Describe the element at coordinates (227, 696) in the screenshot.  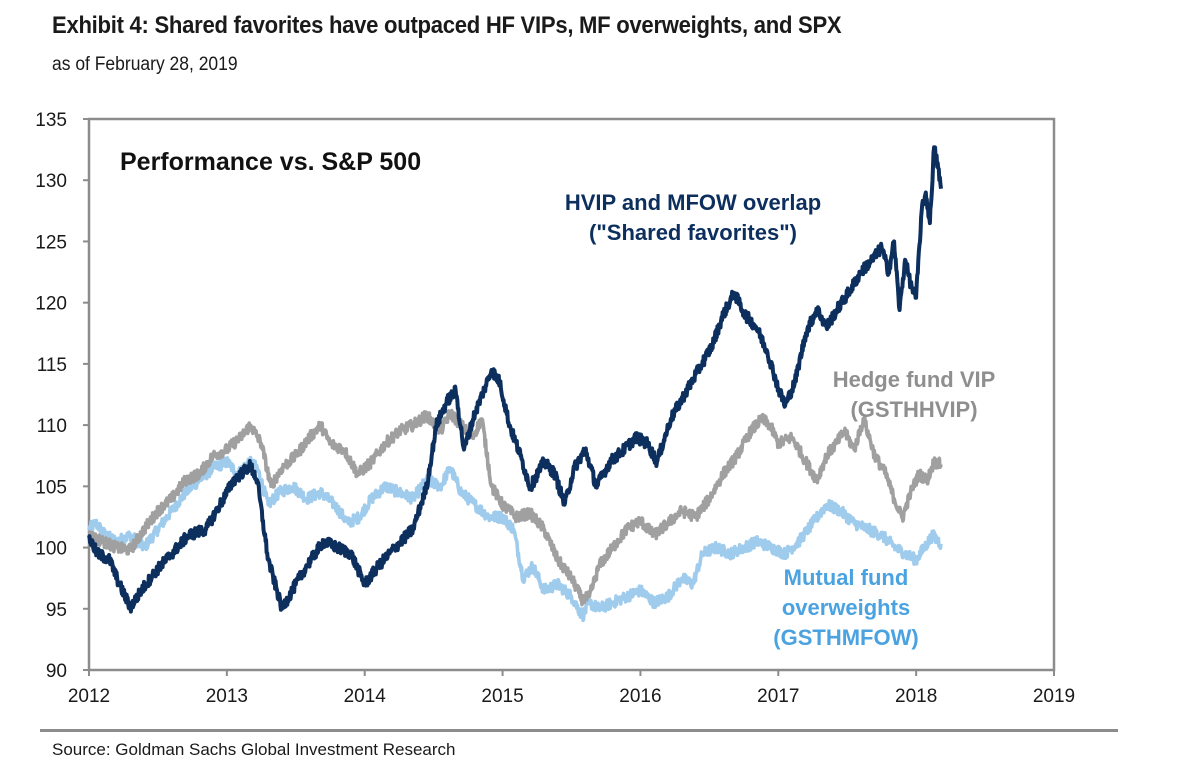
I see `x-tick-label: 2013` at that location.